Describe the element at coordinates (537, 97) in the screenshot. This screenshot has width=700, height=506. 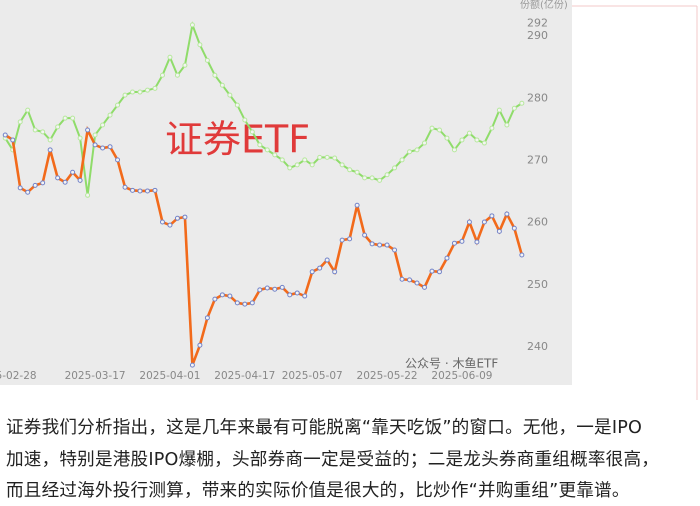
I see `y-tick-label: 280` at that location.